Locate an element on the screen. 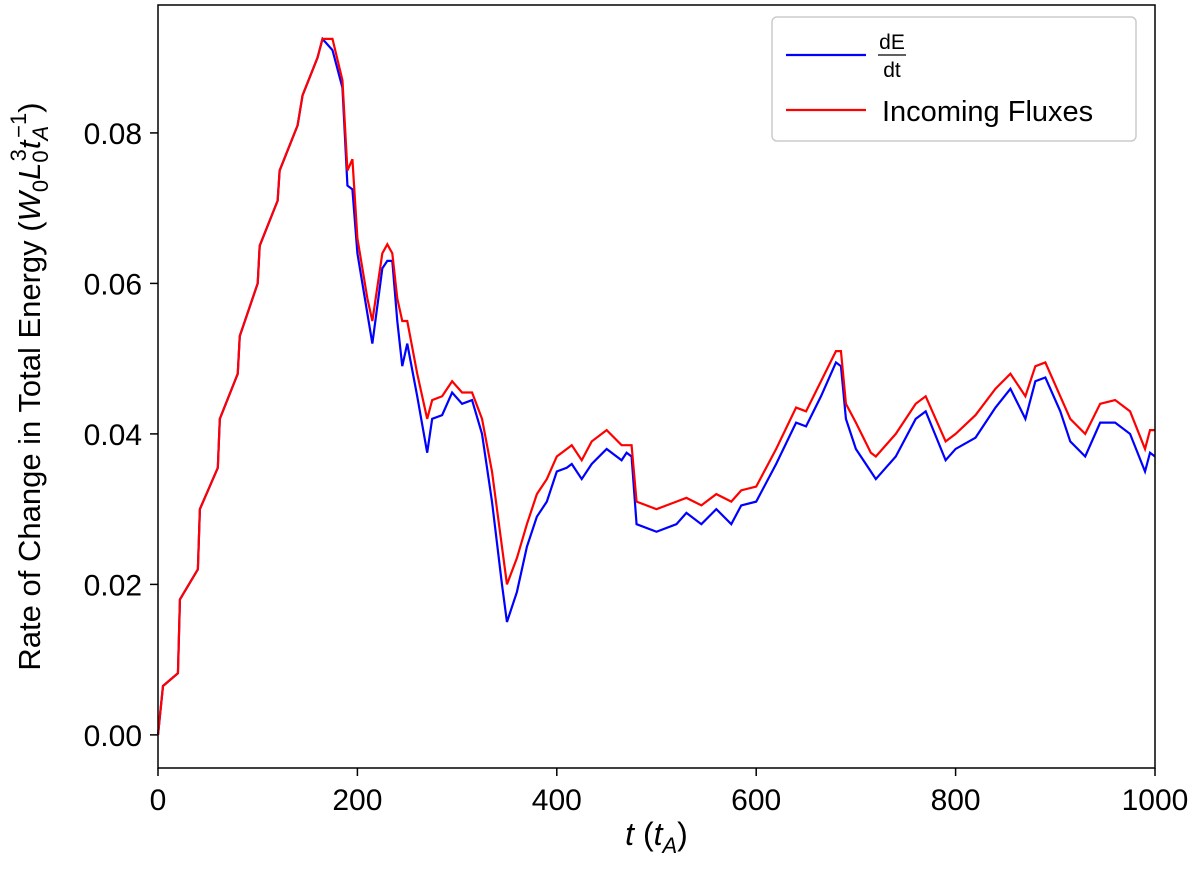 This screenshot has width=1200, height=876. legend-label: Incoming Fluxes is located at coordinates (987, 112).